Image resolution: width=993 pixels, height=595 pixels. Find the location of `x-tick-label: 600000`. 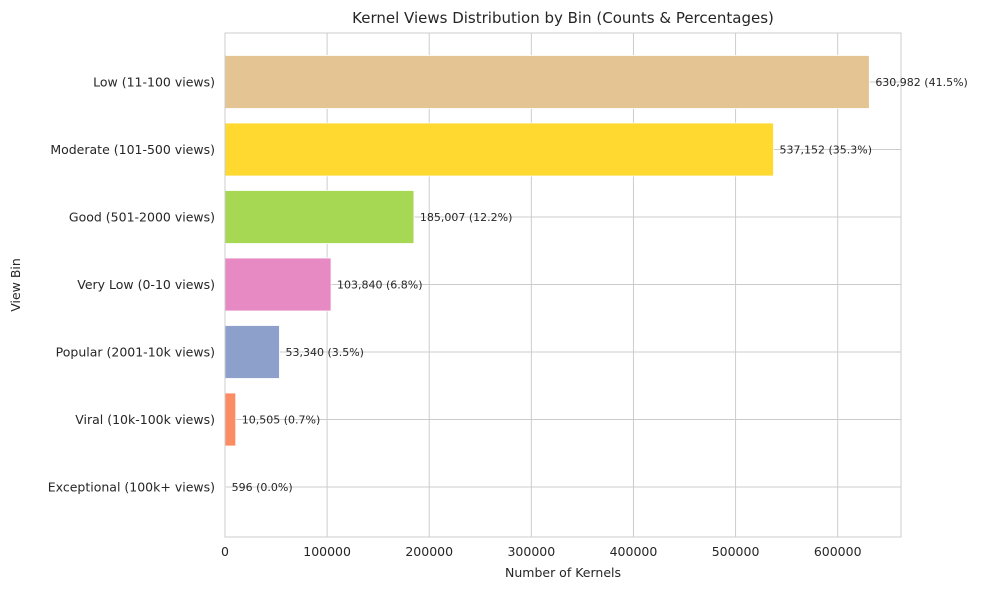

x-tick-label: 600000 is located at coordinates (838, 551).